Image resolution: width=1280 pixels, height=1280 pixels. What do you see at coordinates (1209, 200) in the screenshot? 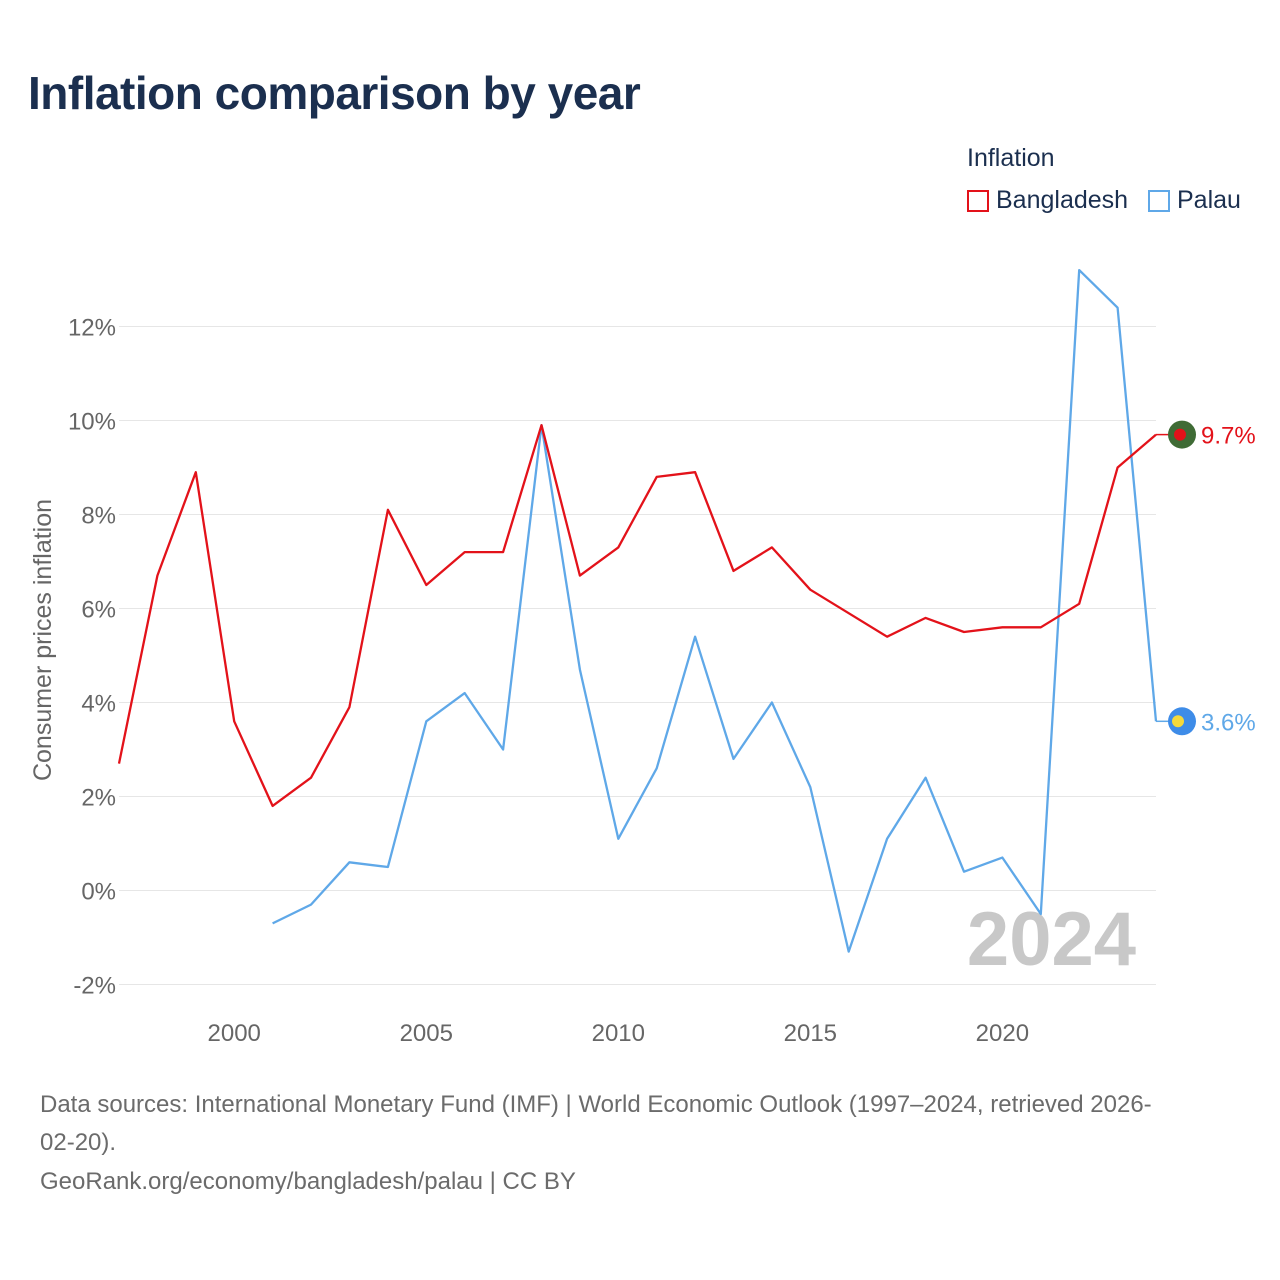
I see `legend-label-palau: Palau` at bounding box center [1209, 200].